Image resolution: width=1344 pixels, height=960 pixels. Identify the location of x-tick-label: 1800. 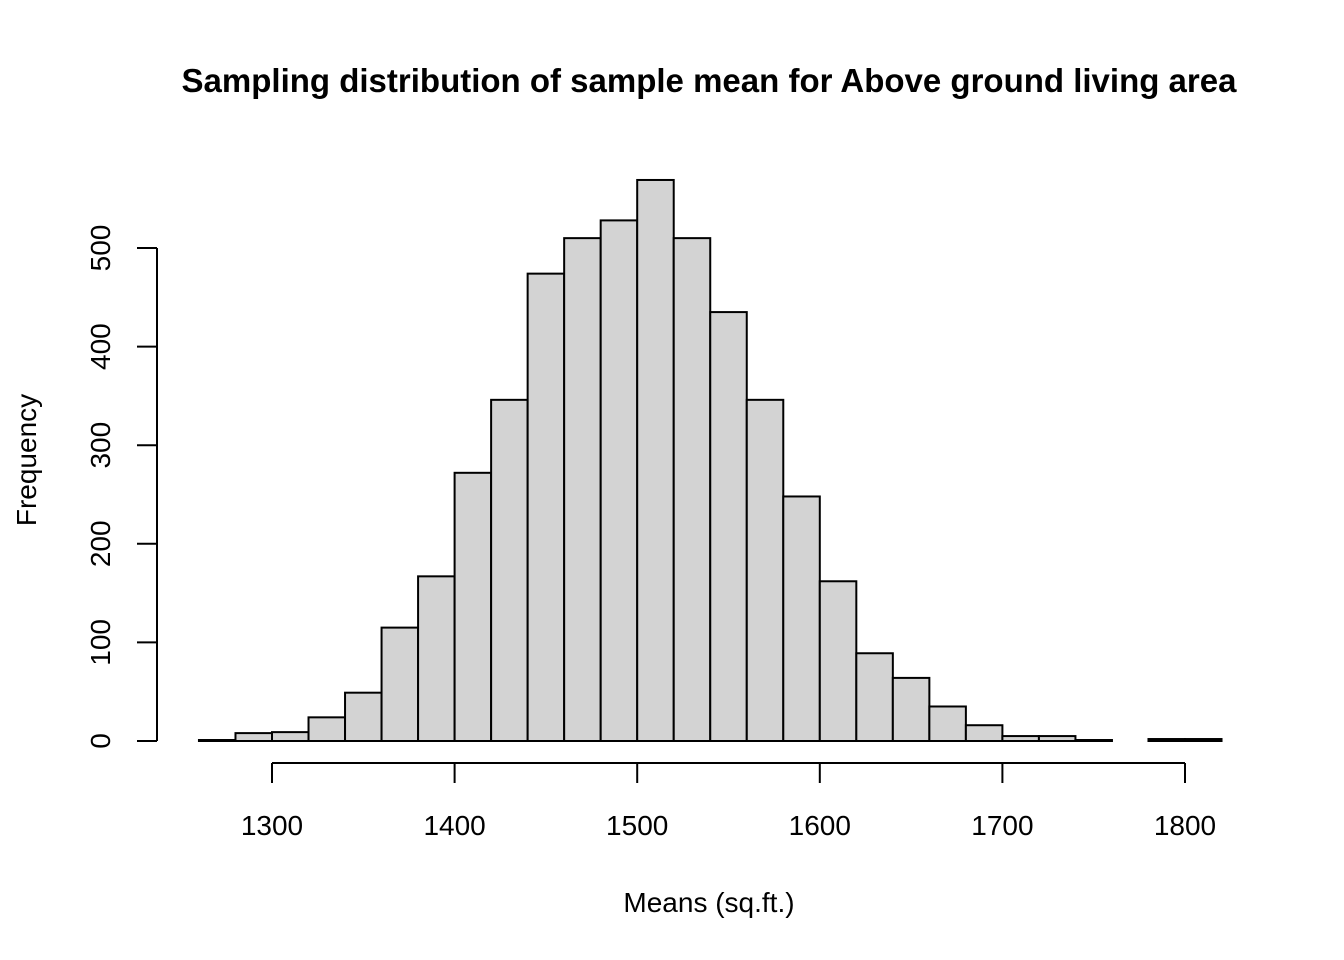
(1185, 825).